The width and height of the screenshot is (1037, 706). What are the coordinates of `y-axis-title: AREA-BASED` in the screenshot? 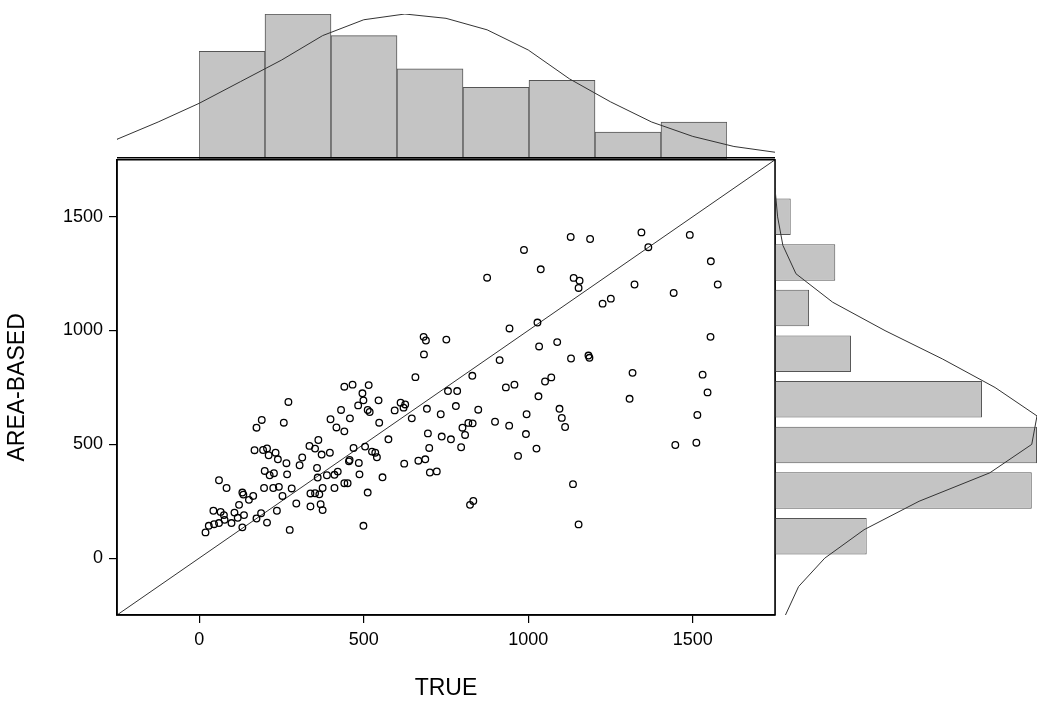 It's located at (16, 387).